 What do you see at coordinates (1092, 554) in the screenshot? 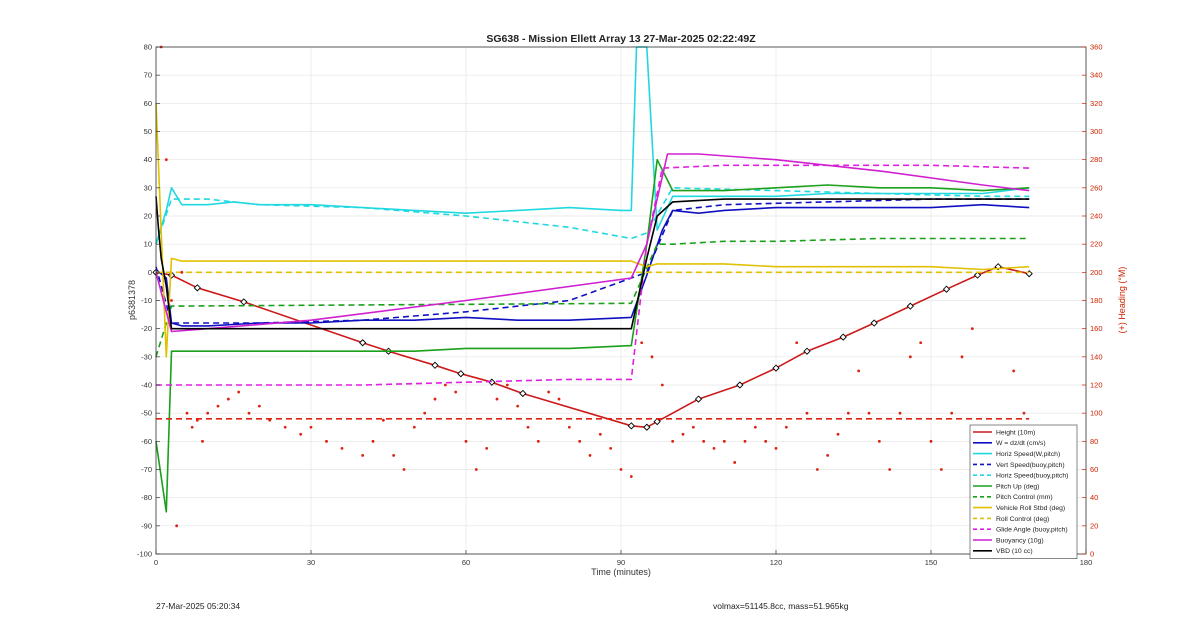
I see `y-right-tick-label: 0` at bounding box center [1092, 554].